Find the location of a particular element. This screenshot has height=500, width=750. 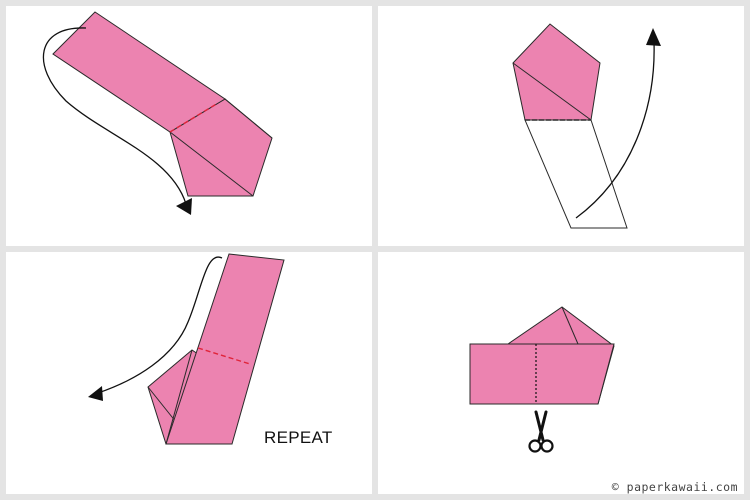

pentagon-paper is located at coordinates (556, 72).